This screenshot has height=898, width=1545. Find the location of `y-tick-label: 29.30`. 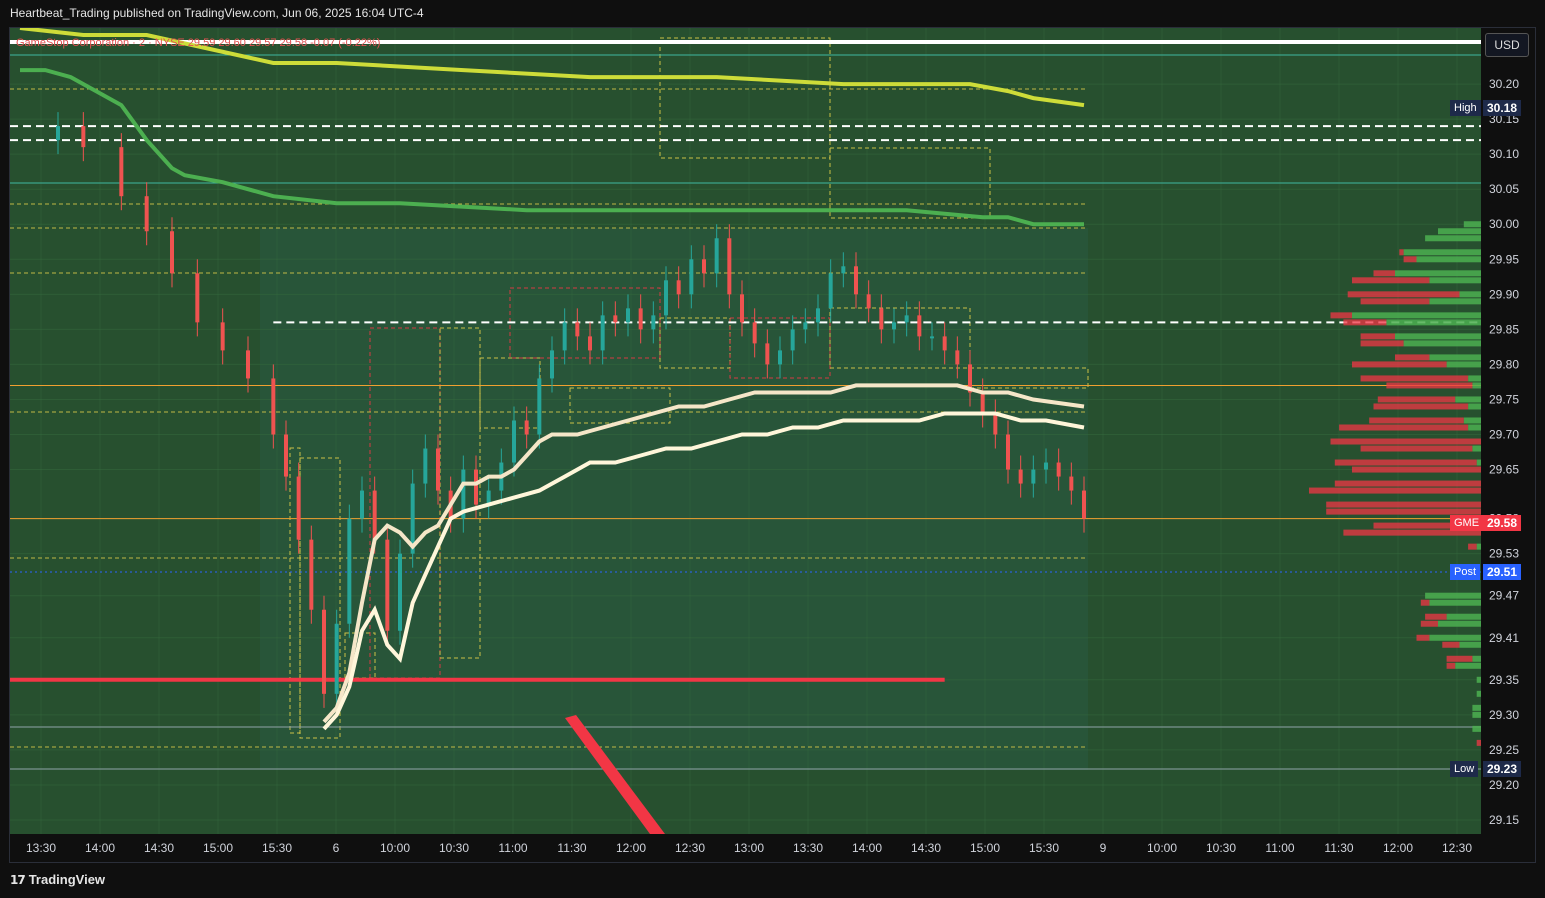

y-tick-label: 29.30 is located at coordinates (1504, 715).